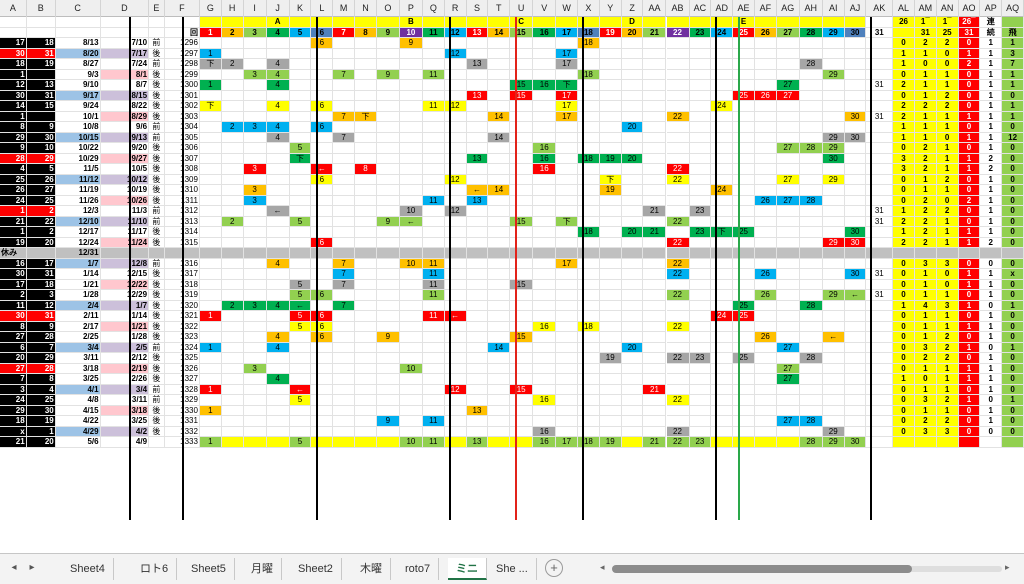  What do you see at coordinates (948, 8) in the screenshot?
I see `column-header: AN` at bounding box center [948, 8].